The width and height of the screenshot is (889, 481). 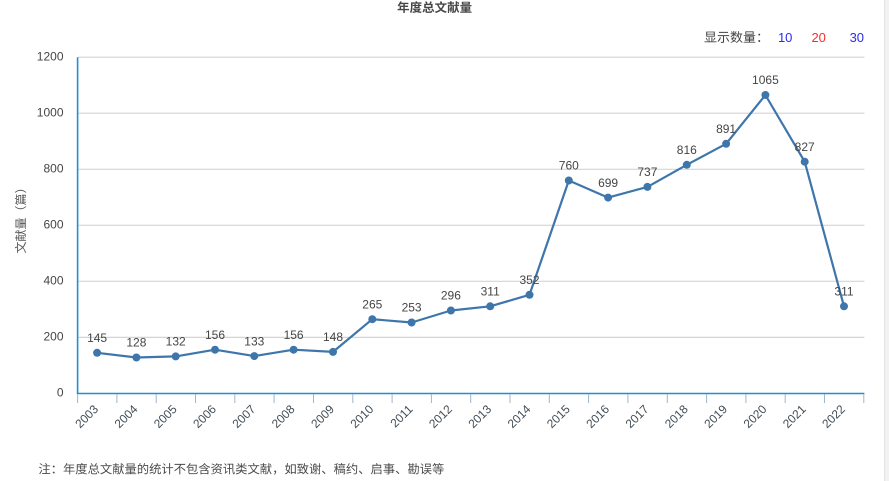 I want to click on svg-text: 816, so click(x=687, y=150).